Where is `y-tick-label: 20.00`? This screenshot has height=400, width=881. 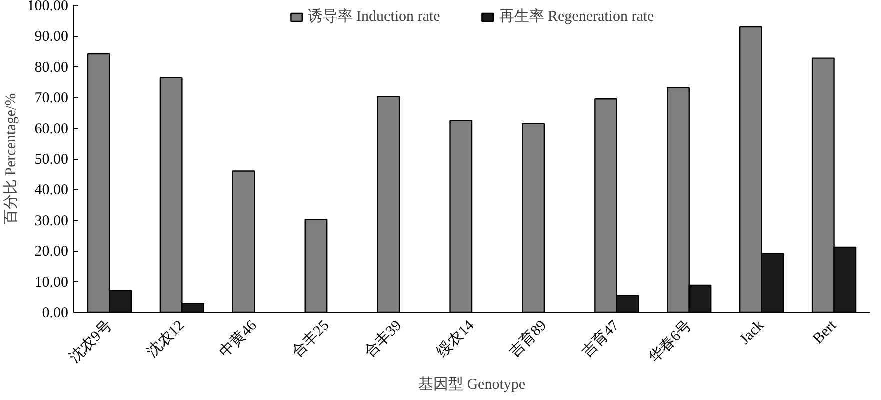
y-tick-label: 20.00 is located at coordinates (51, 252).